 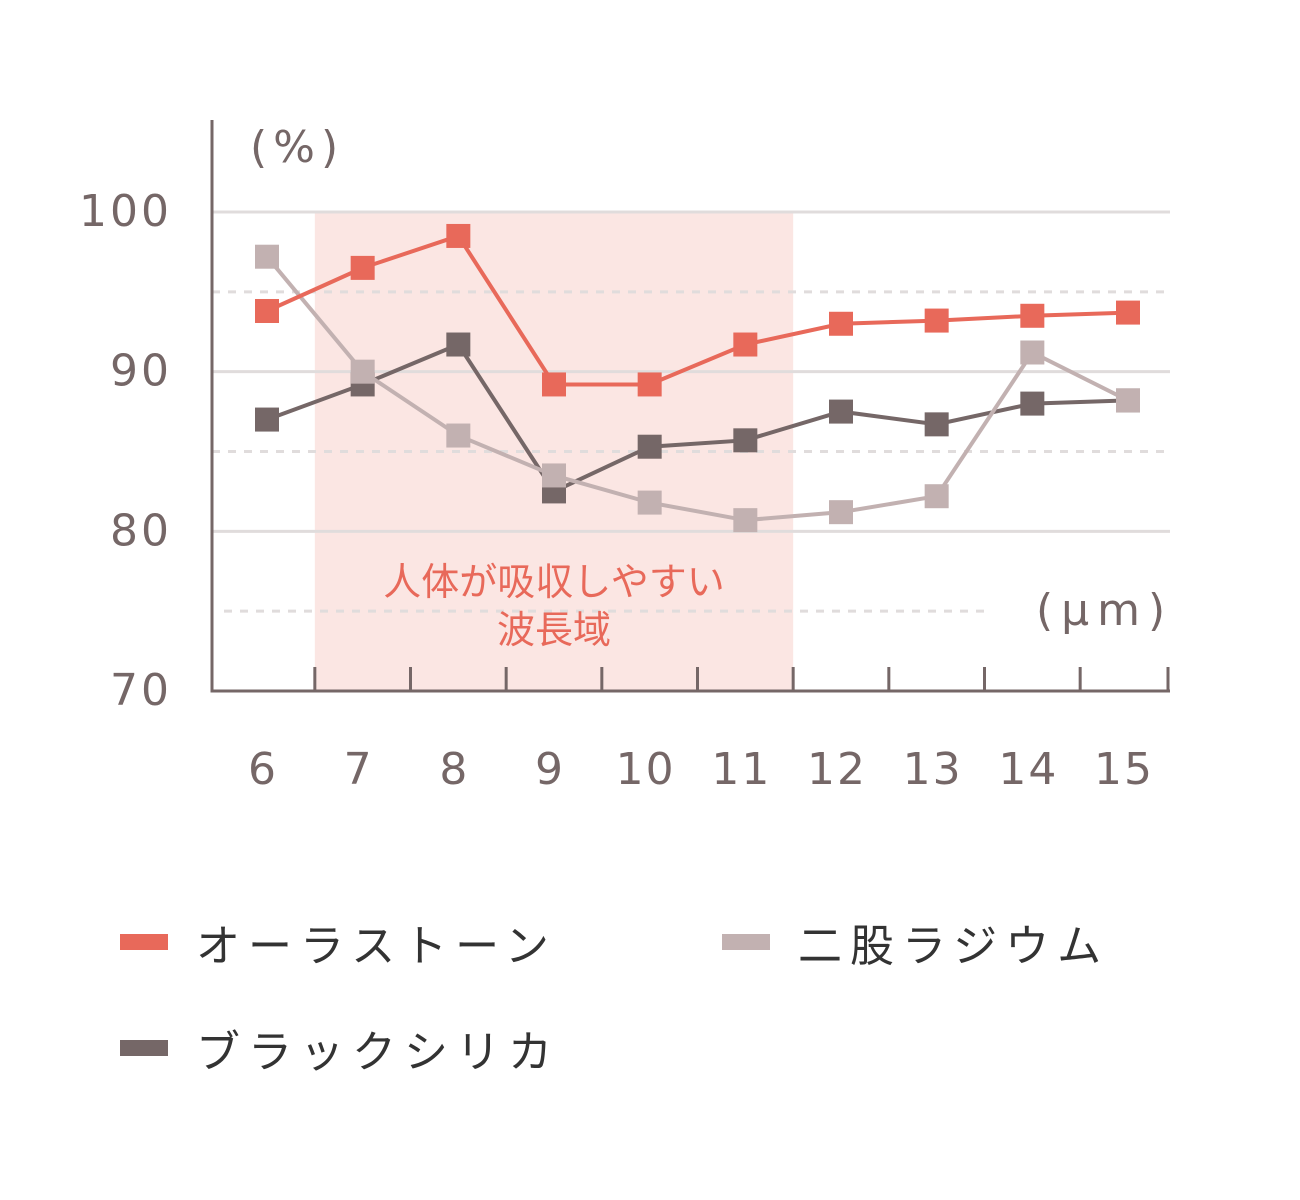 I want to click on legend-item-aurastone: オーラストーン, so click(x=338, y=942).